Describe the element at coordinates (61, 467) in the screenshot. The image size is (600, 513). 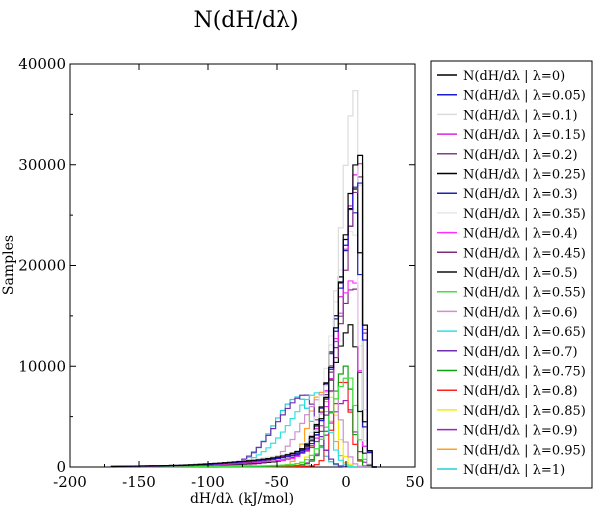
I see `y-tick-label-0: 0` at that location.